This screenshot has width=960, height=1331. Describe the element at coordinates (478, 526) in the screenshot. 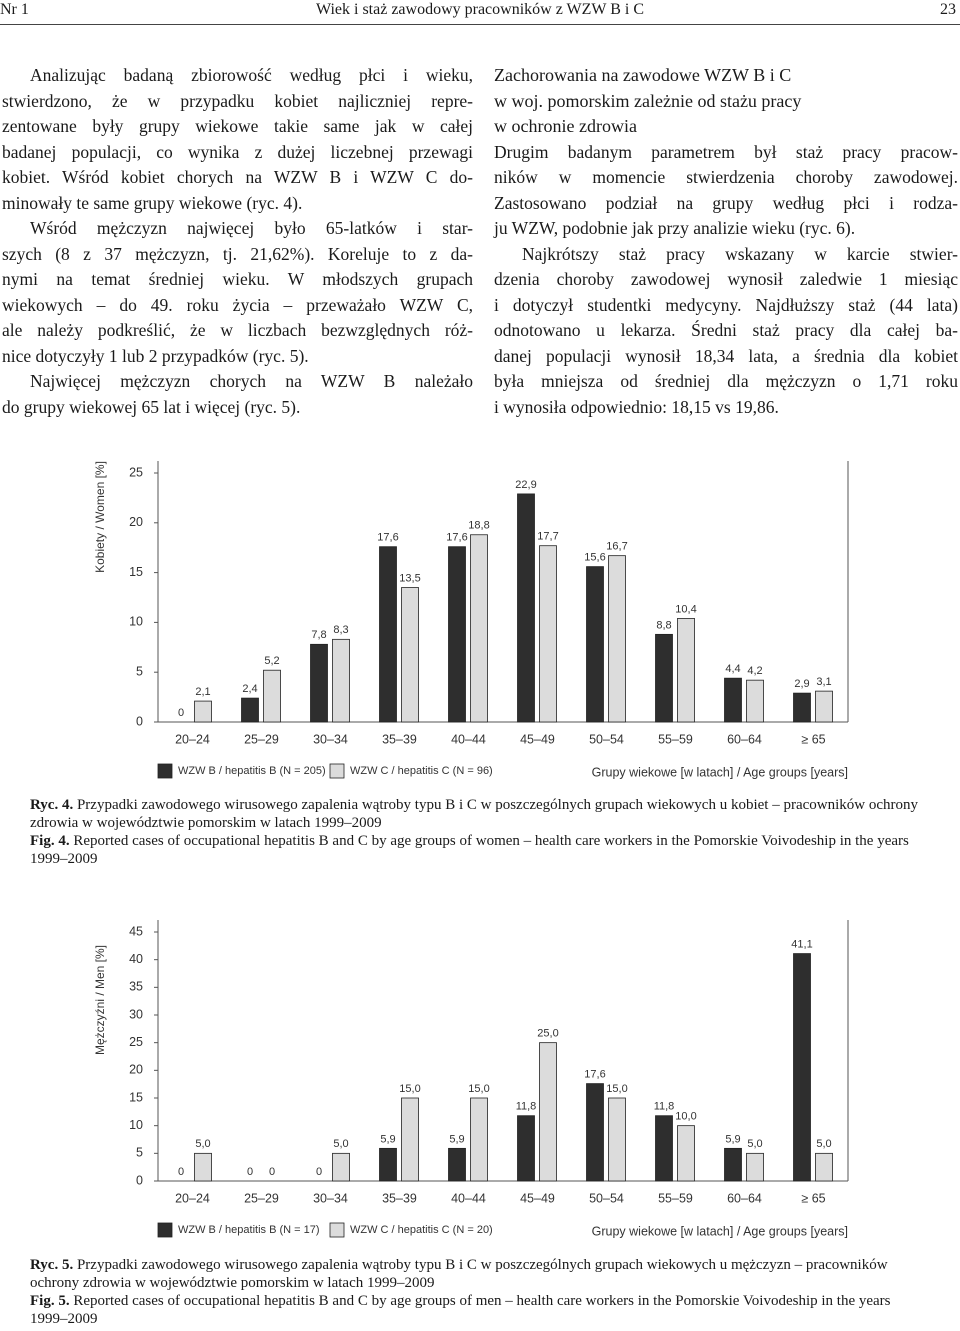

I see `value-label: 18,8` at that location.